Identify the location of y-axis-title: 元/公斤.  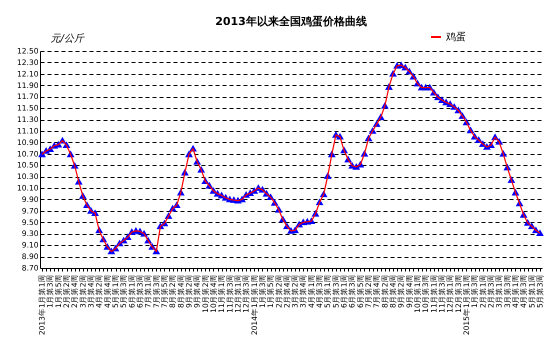
(67, 38).